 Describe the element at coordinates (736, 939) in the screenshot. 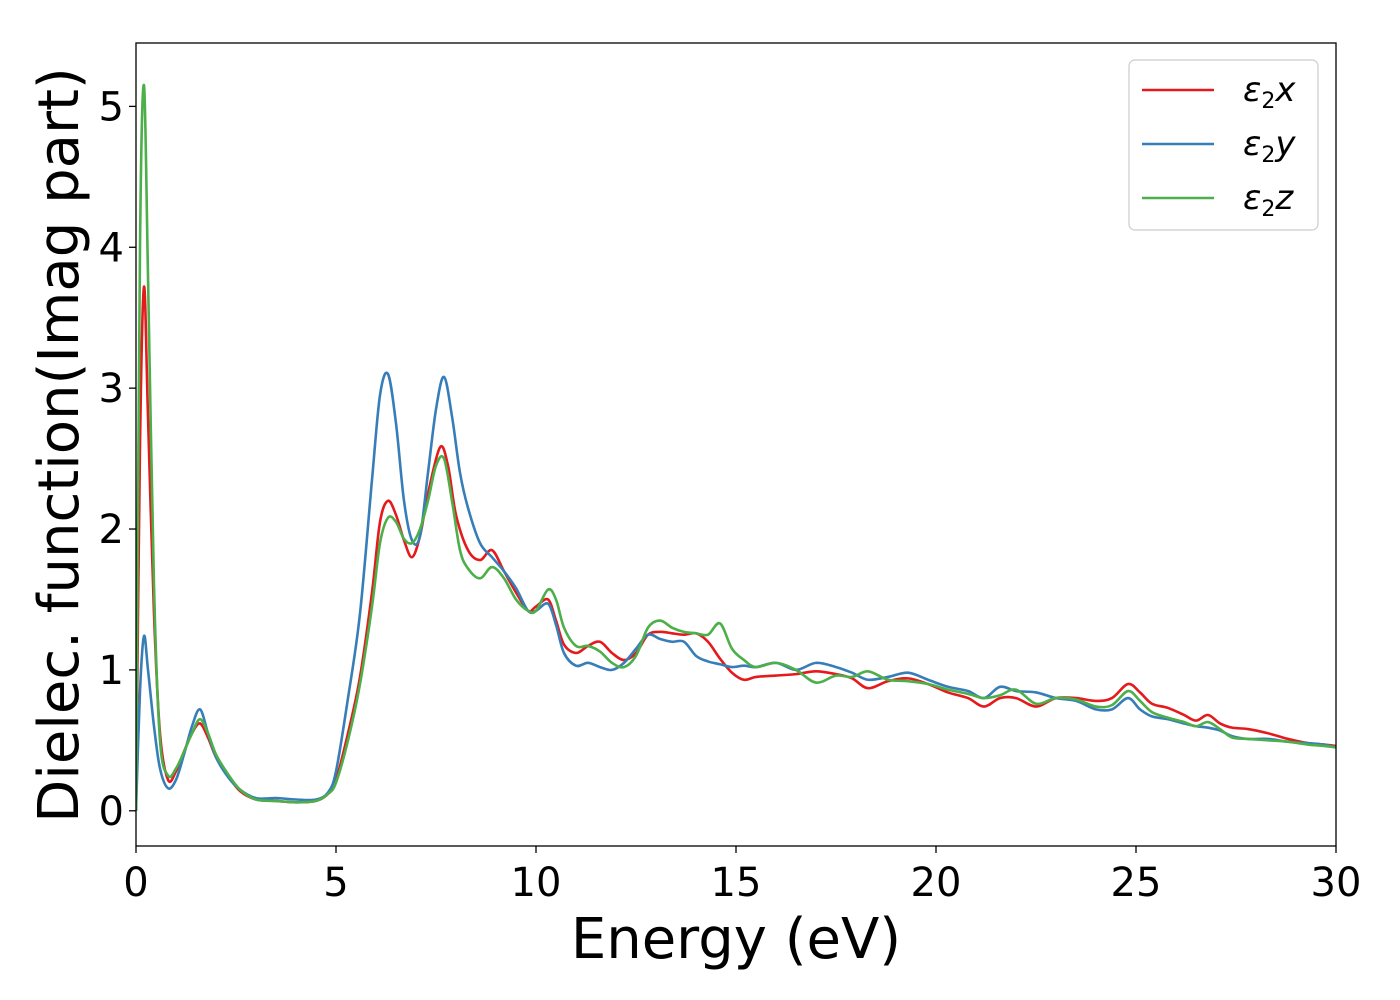

I see `x-axis-title: Energy (eV)` at that location.